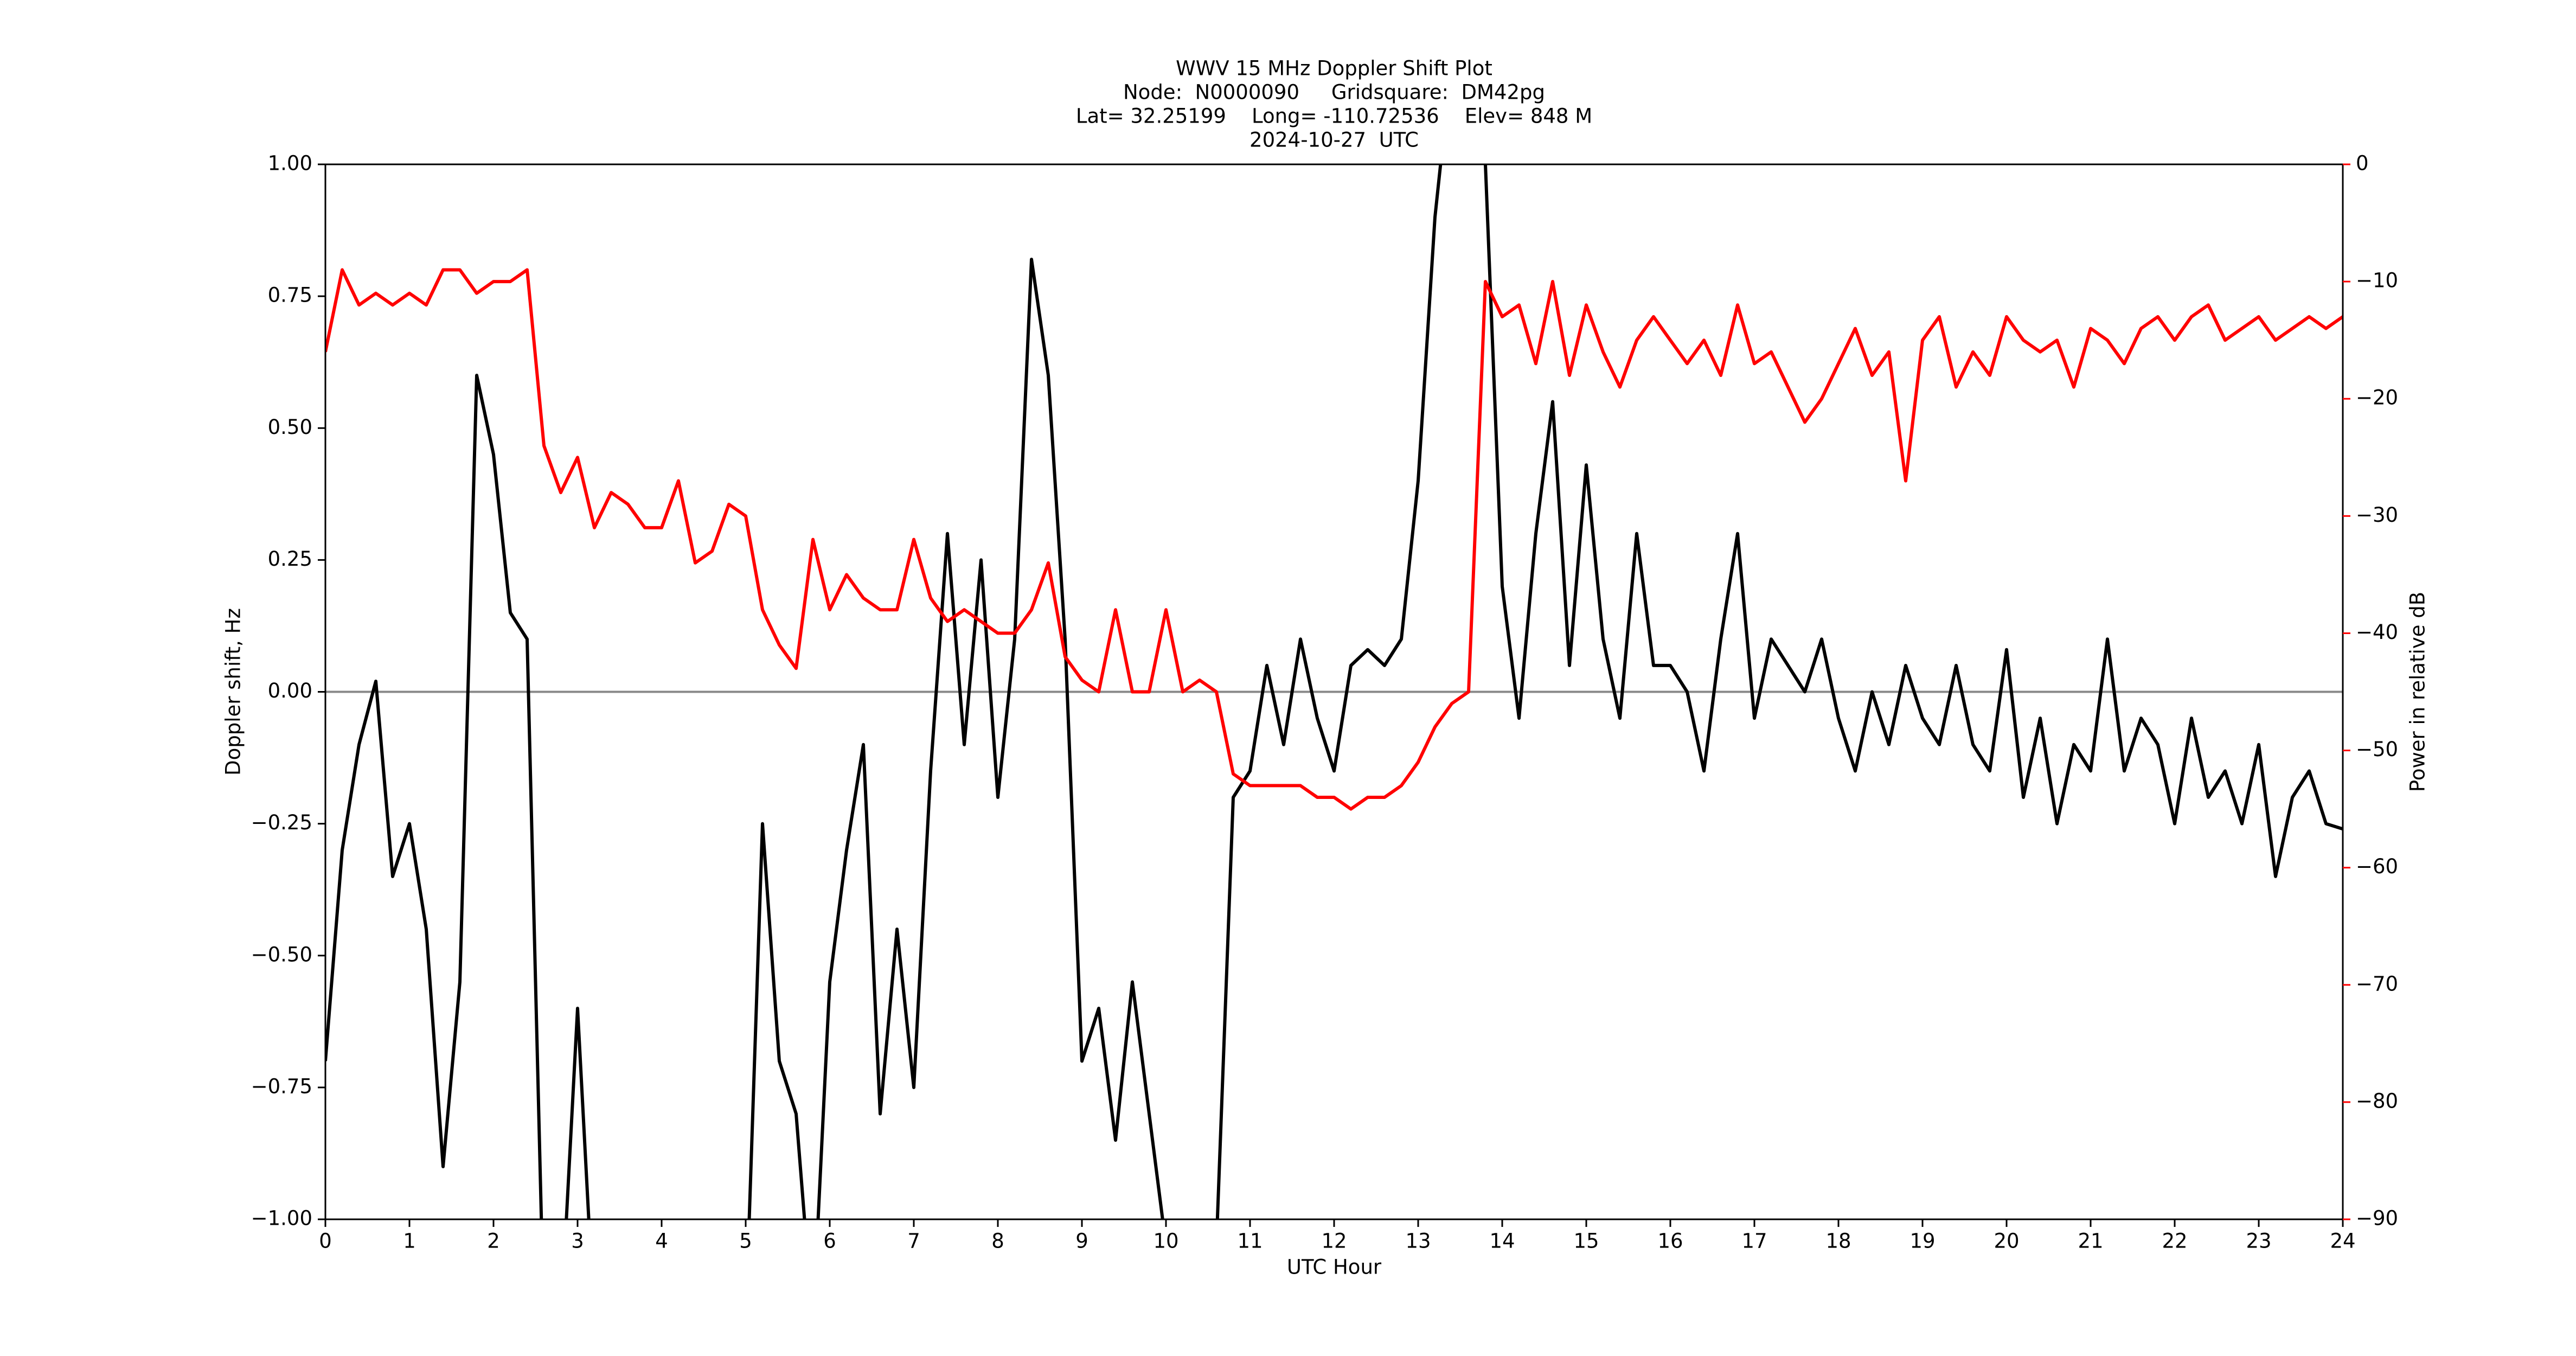  What do you see at coordinates (290, 163) in the screenshot?
I see `y-tick-label: 1.00` at bounding box center [290, 163].